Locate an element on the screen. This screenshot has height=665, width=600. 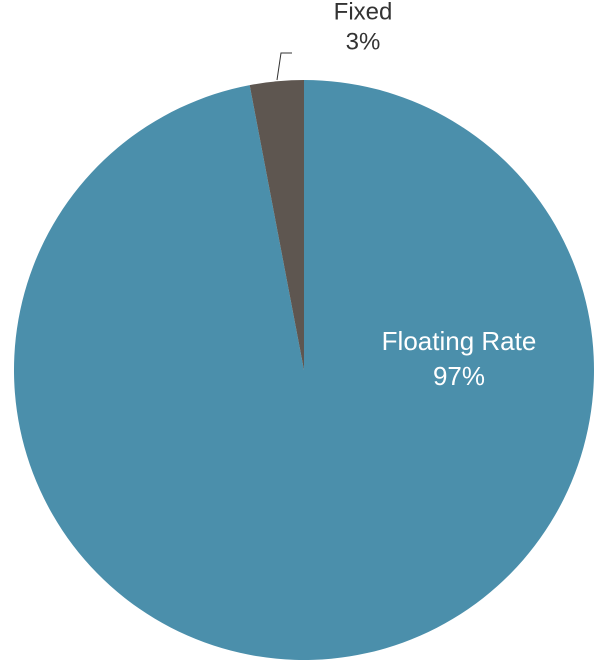
value-label: 3% is located at coordinates (363, 41).